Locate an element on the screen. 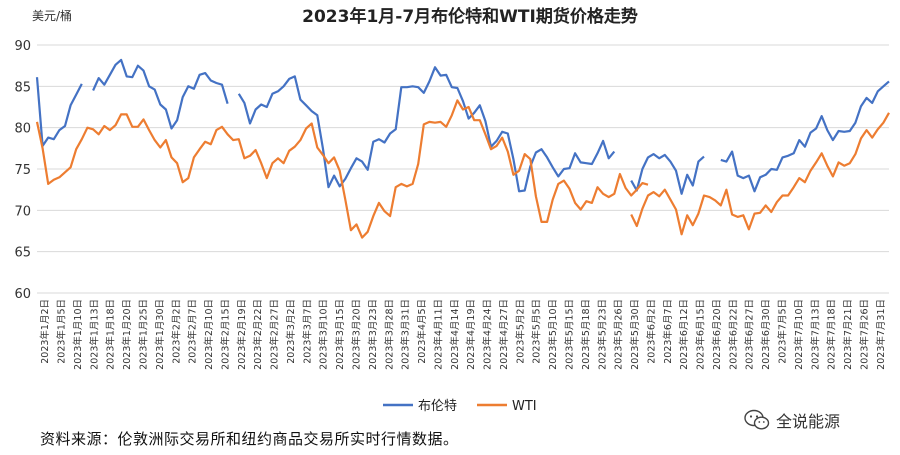 Image resolution: width=900 pixels, height=455 pixels. x-tick-label: 2023年5月5日 is located at coordinates (537, 331).